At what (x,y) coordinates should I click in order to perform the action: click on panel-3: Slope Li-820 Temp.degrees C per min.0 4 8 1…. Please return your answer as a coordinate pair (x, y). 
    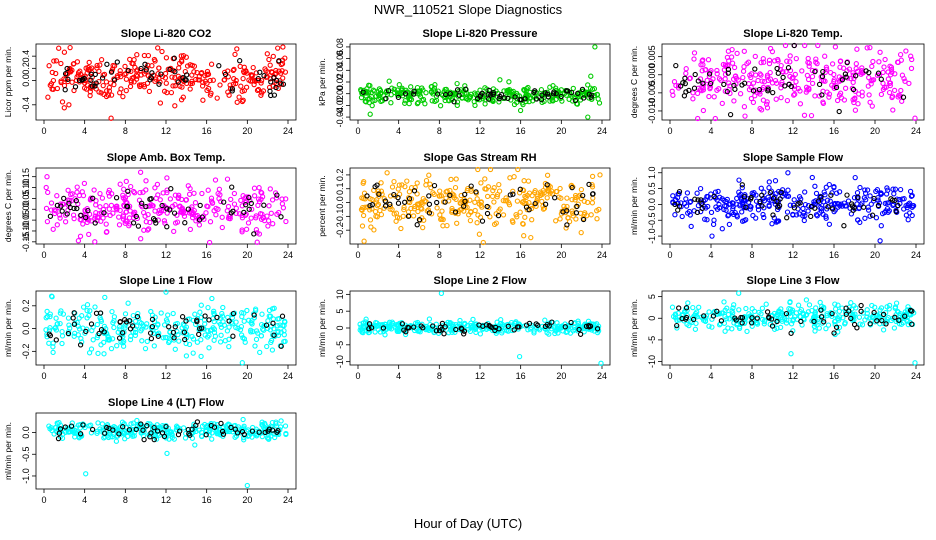
    Looking at the image, I should click on (777, 82).